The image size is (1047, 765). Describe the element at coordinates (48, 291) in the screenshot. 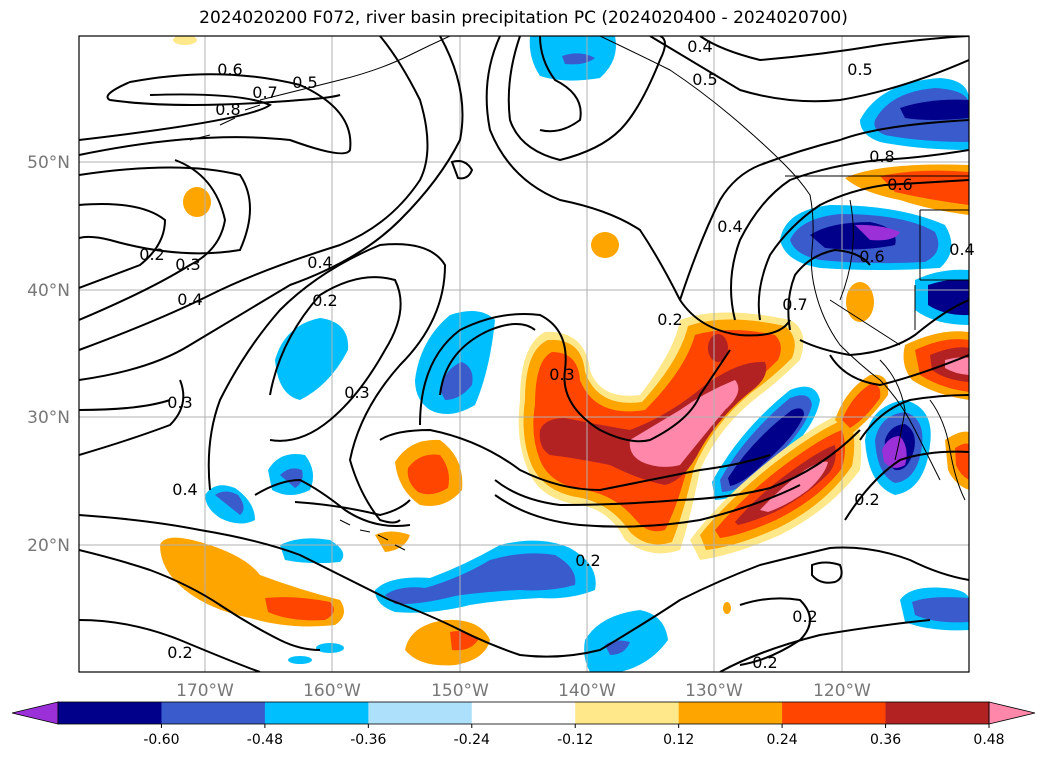

I see `latitude-label: 40°N` at that location.